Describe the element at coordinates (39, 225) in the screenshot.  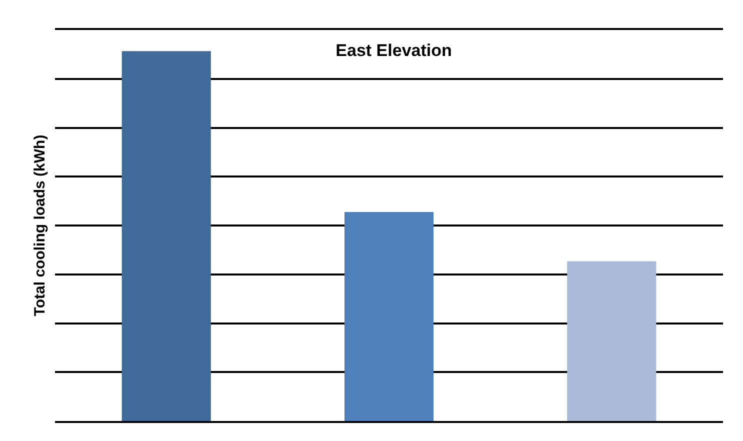
I see `y-axis-title: Total cooling loads (kWh)` at that location.